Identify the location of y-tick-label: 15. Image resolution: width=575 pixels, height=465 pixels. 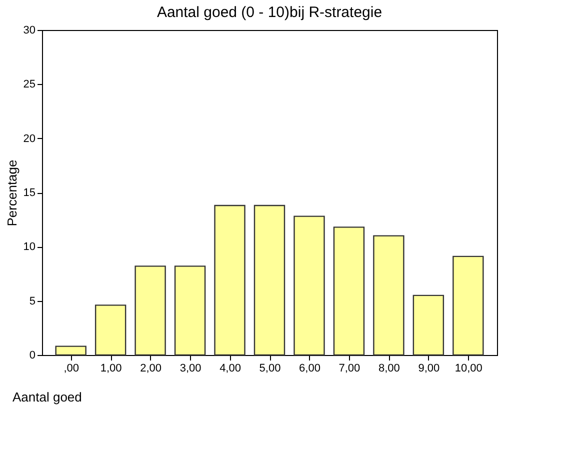
(29, 193).